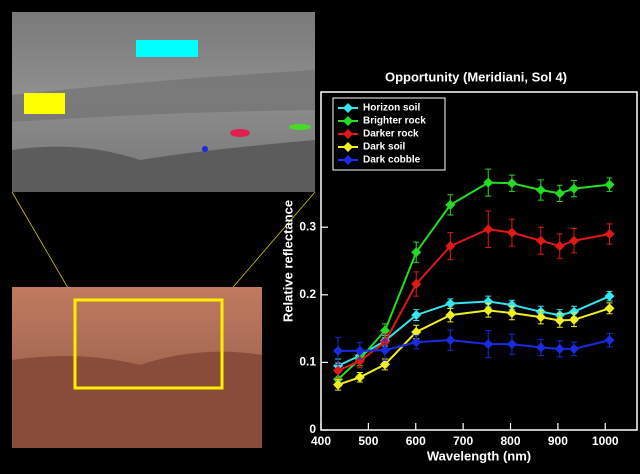 Image resolution: width=640 pixels, height=474 pixels. I want to click on x-tick-label: 800, so click(510, 441).